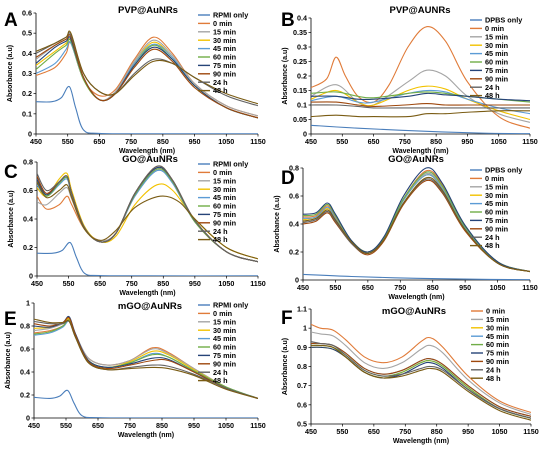  What do you see at coordinates (100, 283) in the screenshot?
I see `panel-c-x-tick-label: 650` at bounding box center [100, 283].